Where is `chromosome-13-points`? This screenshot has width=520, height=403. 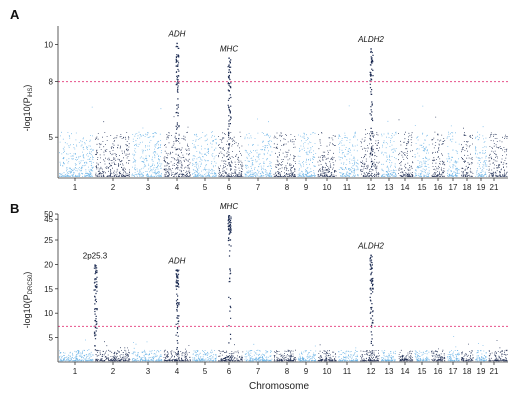
chromosome-13-points is located at coordinates (389, 148).